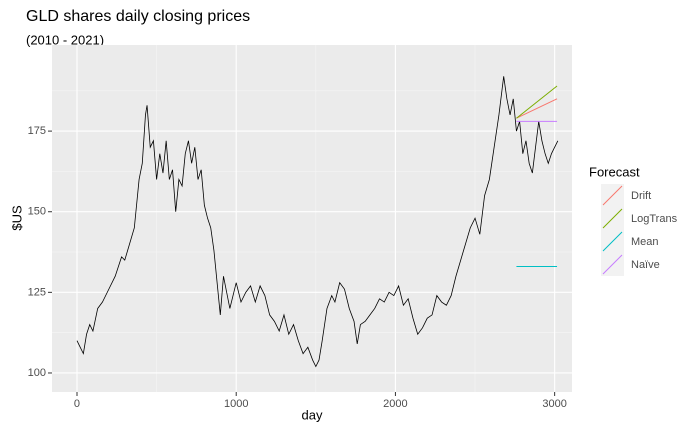 This screenshot has height=432, width=700. I want to click on x-axis-label: day, so click(312, 414).